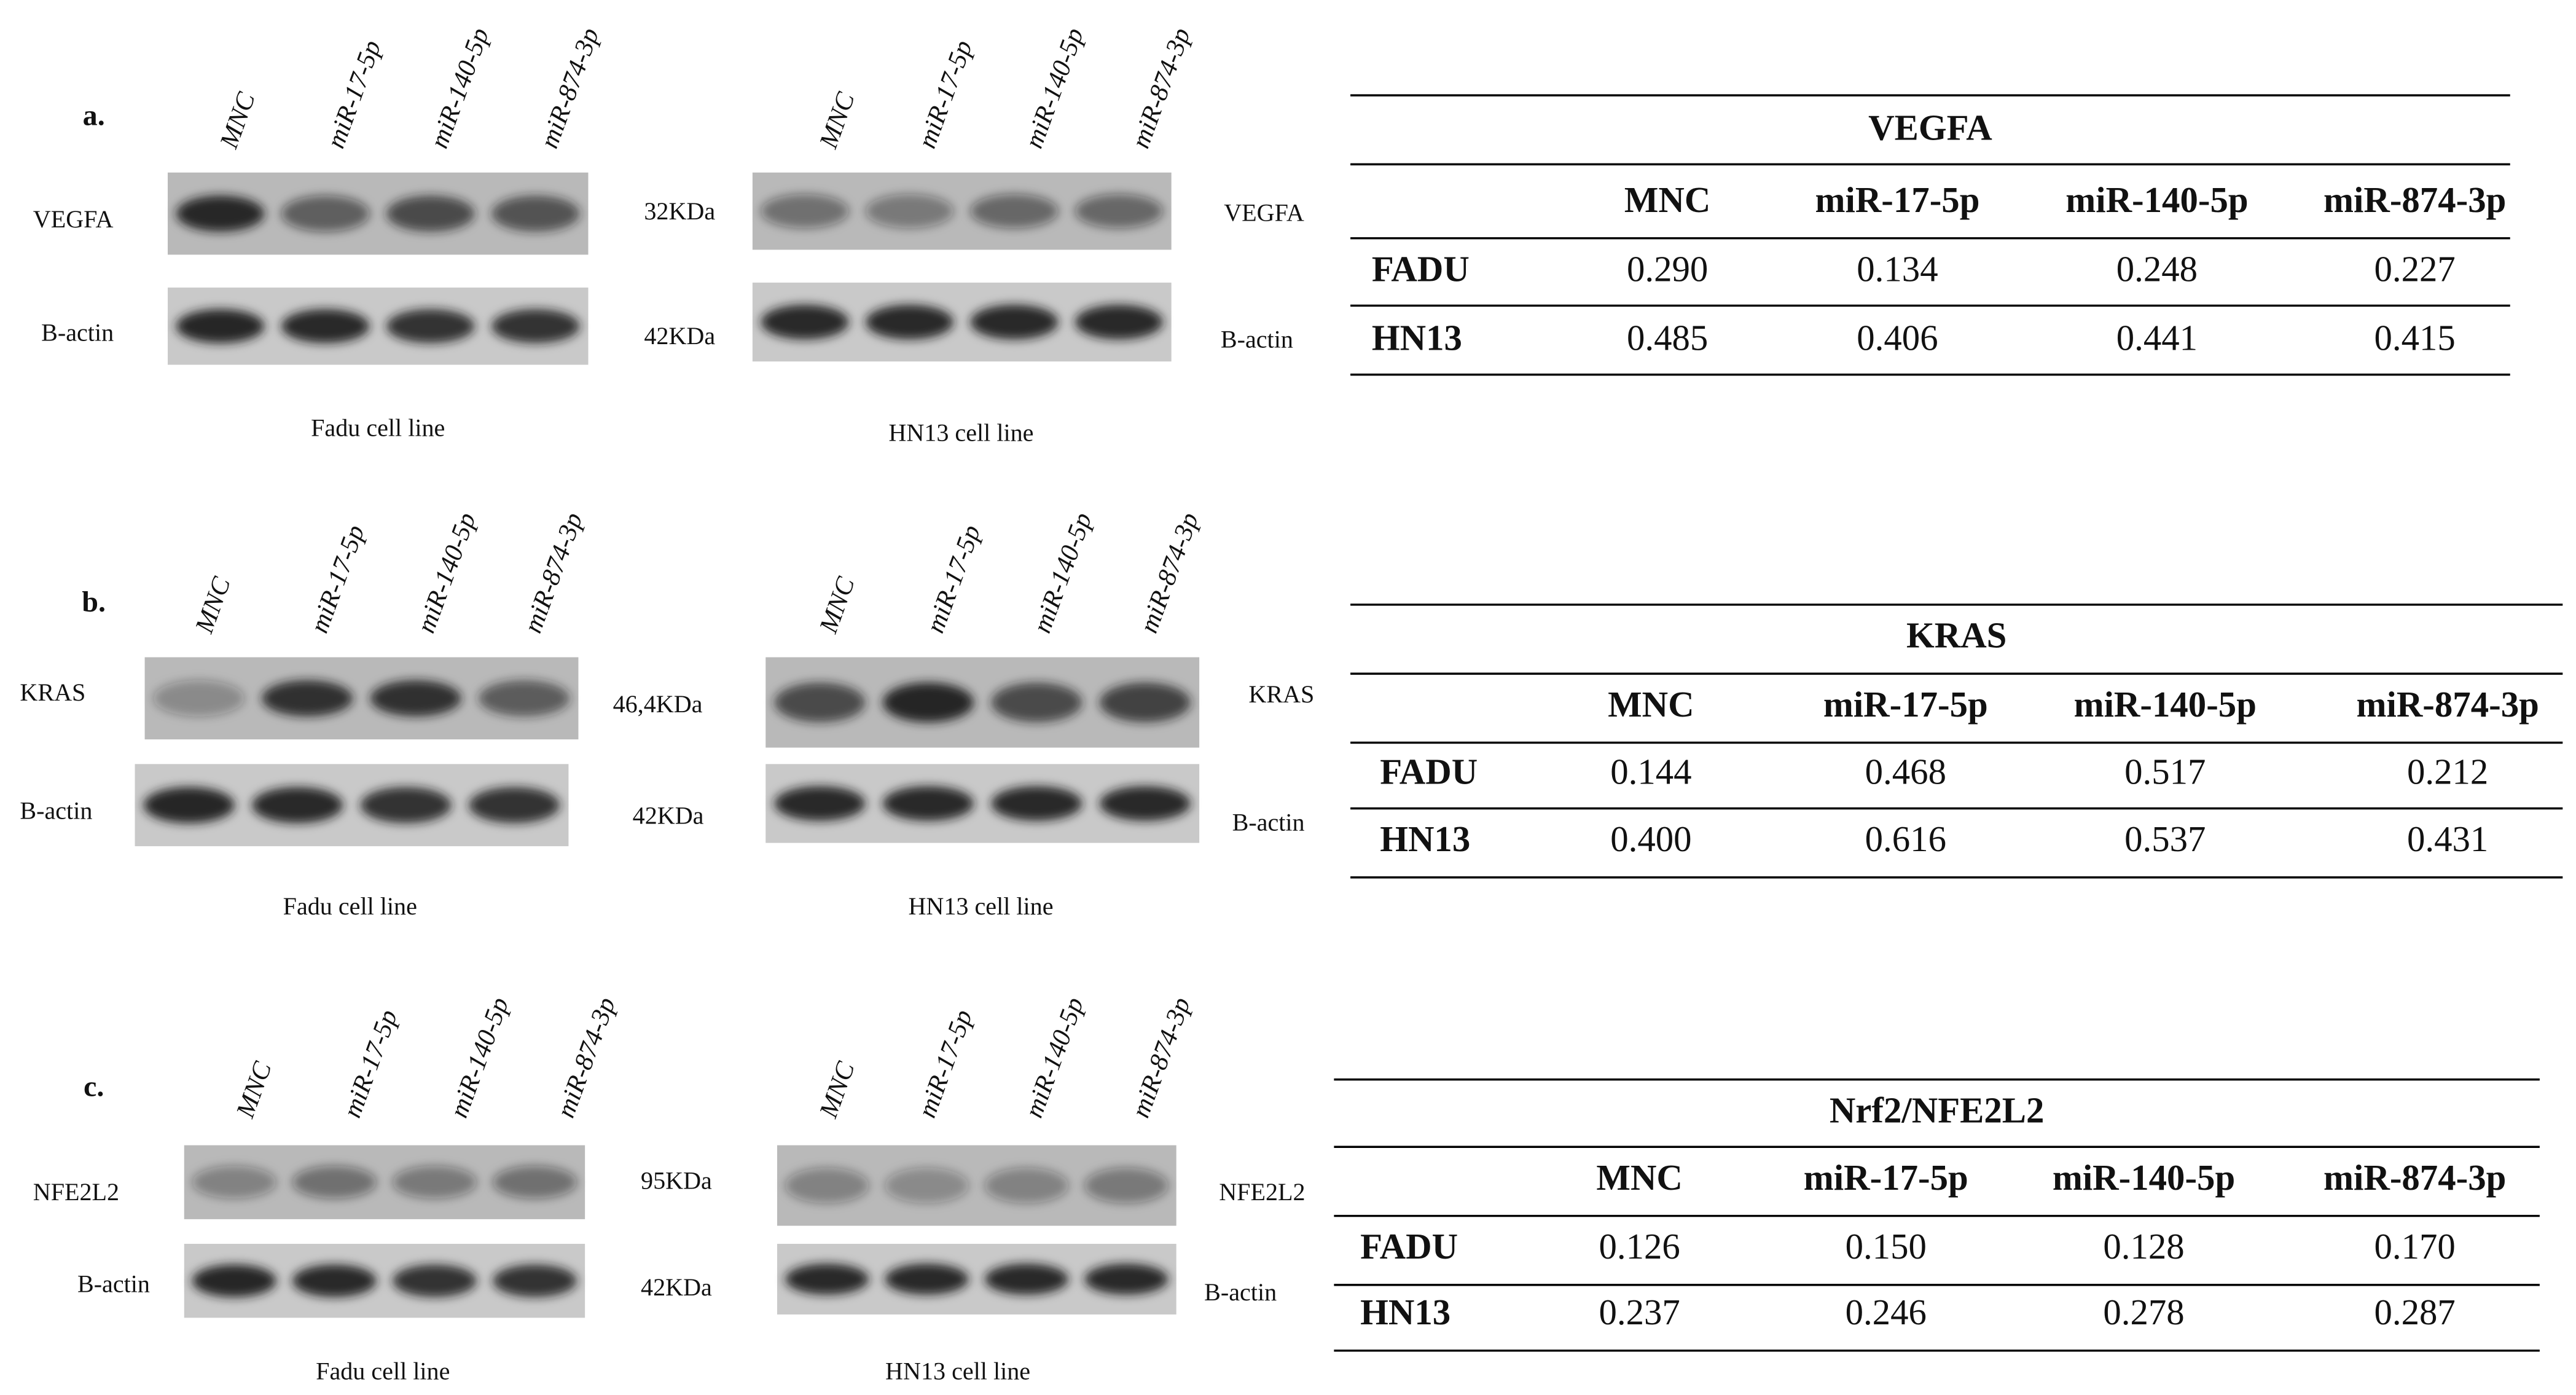 The image size is (2576, 1395). What do you see at coordinates (1667, 269) in the screenshot?
I see `table-cell: 0.290` at bounding box center [1667, 269].